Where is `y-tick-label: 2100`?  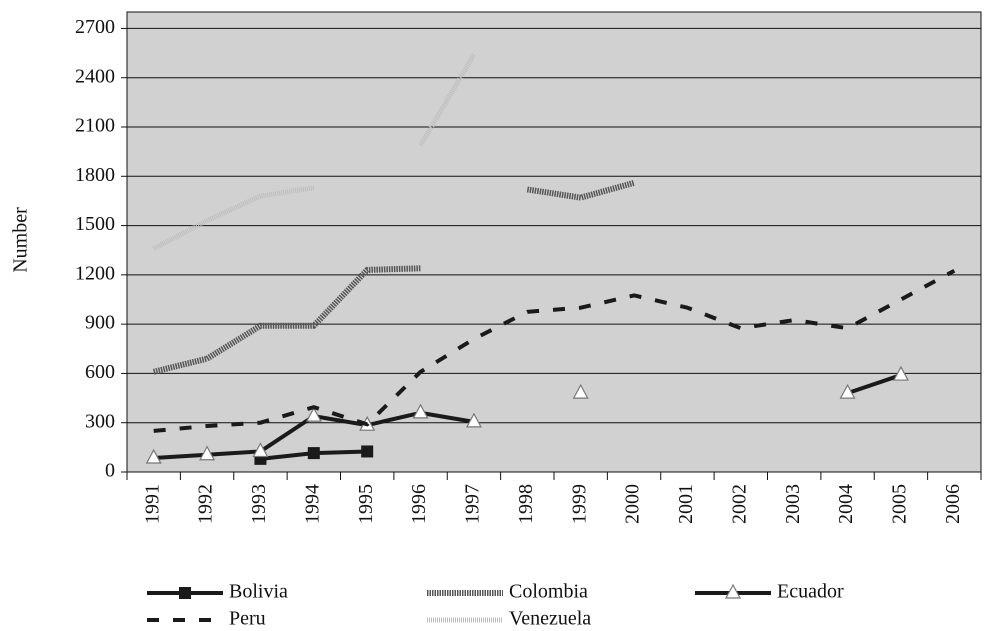 y-tick-label: 2100 is located at coordinates (95, 126).